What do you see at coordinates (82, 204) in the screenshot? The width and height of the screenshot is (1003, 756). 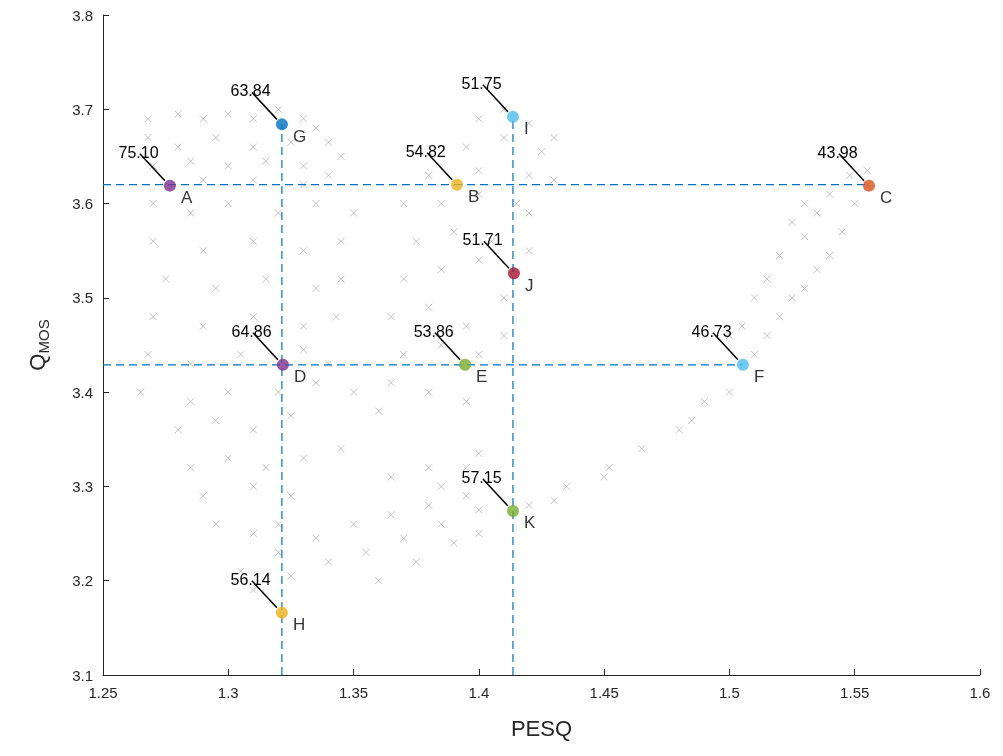 I see `y-tick-label: 3.6` at bounding box center [82, 204].